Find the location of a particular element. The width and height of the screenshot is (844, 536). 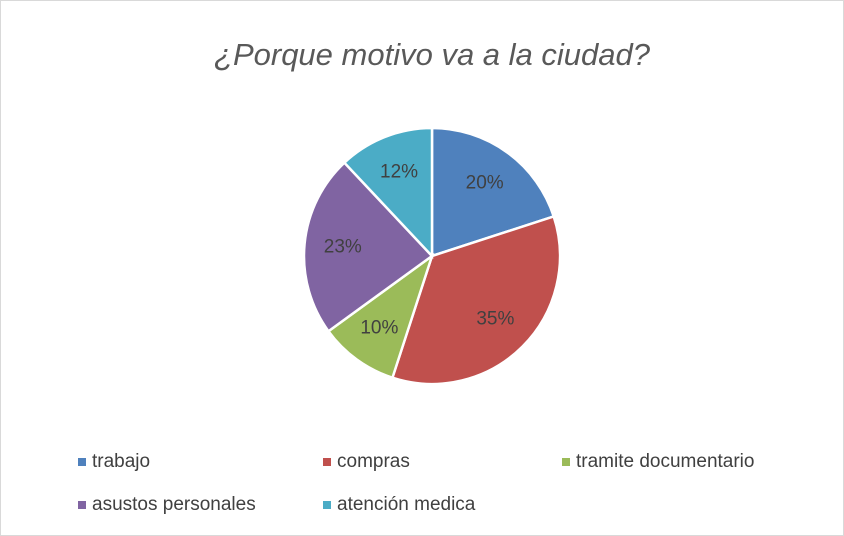

legend-label: asustos personales is located at coordinates (174, 504).